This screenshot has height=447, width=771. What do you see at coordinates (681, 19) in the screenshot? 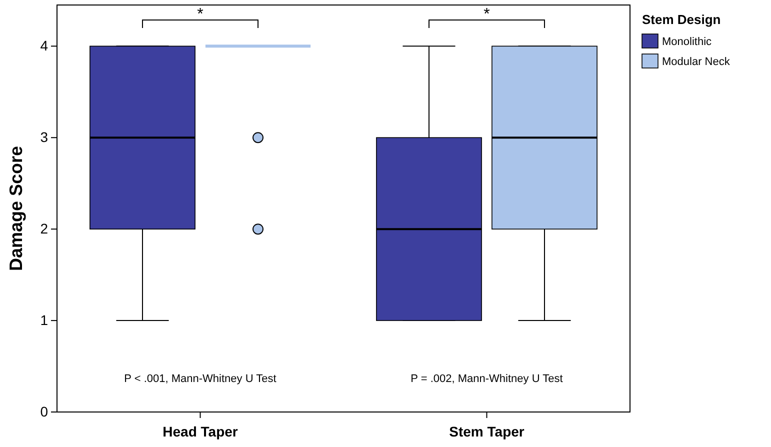
I see `legend-title: Stem Design` at bounding box center [681, 19].